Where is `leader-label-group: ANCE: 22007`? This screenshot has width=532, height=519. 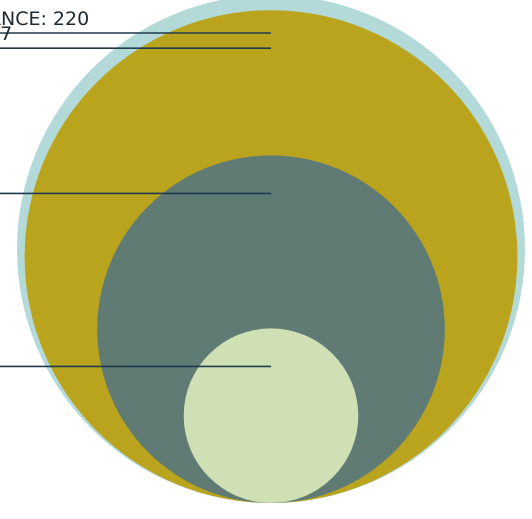 leader-label-group: ANCE: 22007 is located at coordinates (44, 26).